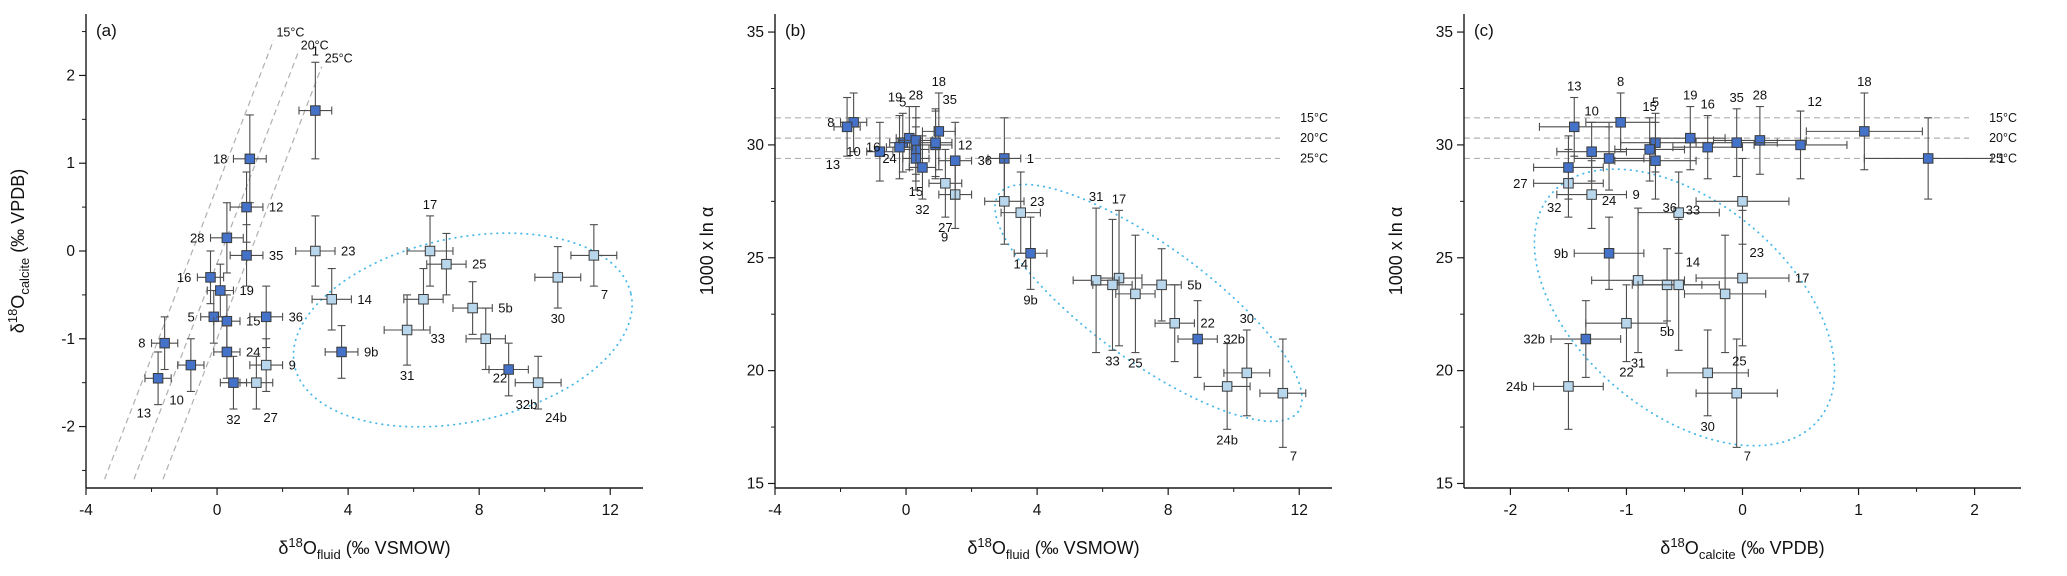 This screenshot has height=576, width=2067. What do you see at coordinates (1638, 363) in the screenshot?
I see `point-label-31: 31` at bounding box center [1638, 363].